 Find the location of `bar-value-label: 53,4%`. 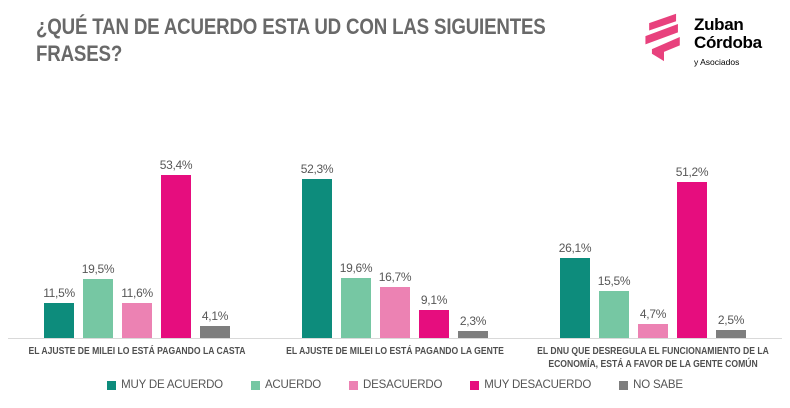

bar-value-label: 53,4% is located at coordinates (176, 165).